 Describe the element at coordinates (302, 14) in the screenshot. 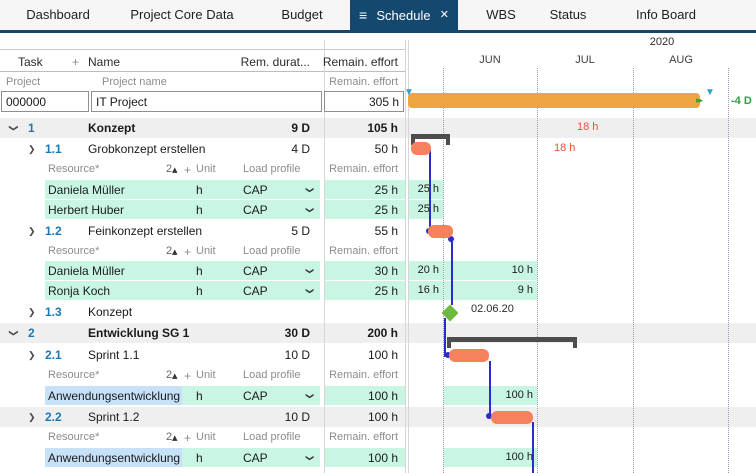

I see `tab-budget: Budget` at that location.